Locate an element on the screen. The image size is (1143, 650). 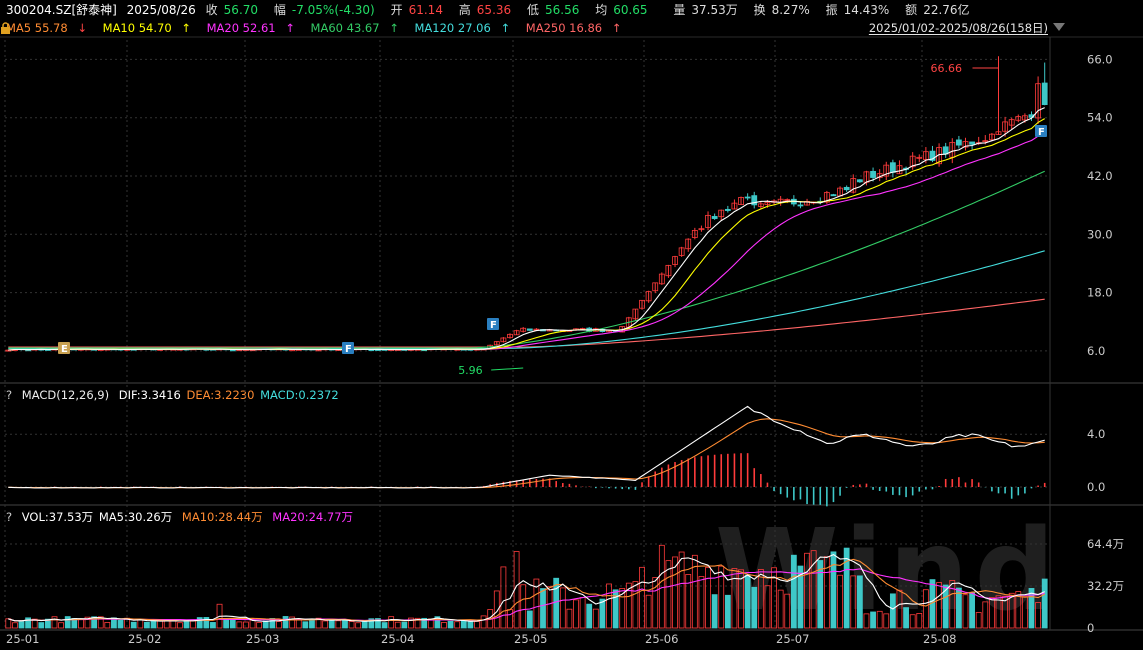
vol-ma5-line is located at coordinates (526, 588).